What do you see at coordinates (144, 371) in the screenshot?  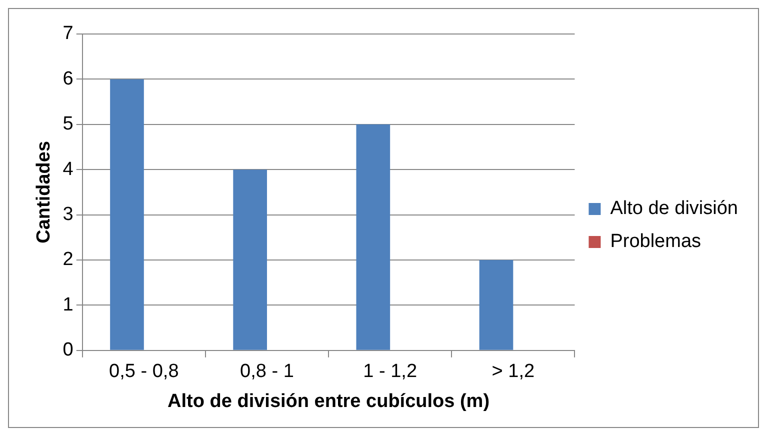 I see `x-tick-label: 0,5 - 0,8` at bounding box center [144, 371].